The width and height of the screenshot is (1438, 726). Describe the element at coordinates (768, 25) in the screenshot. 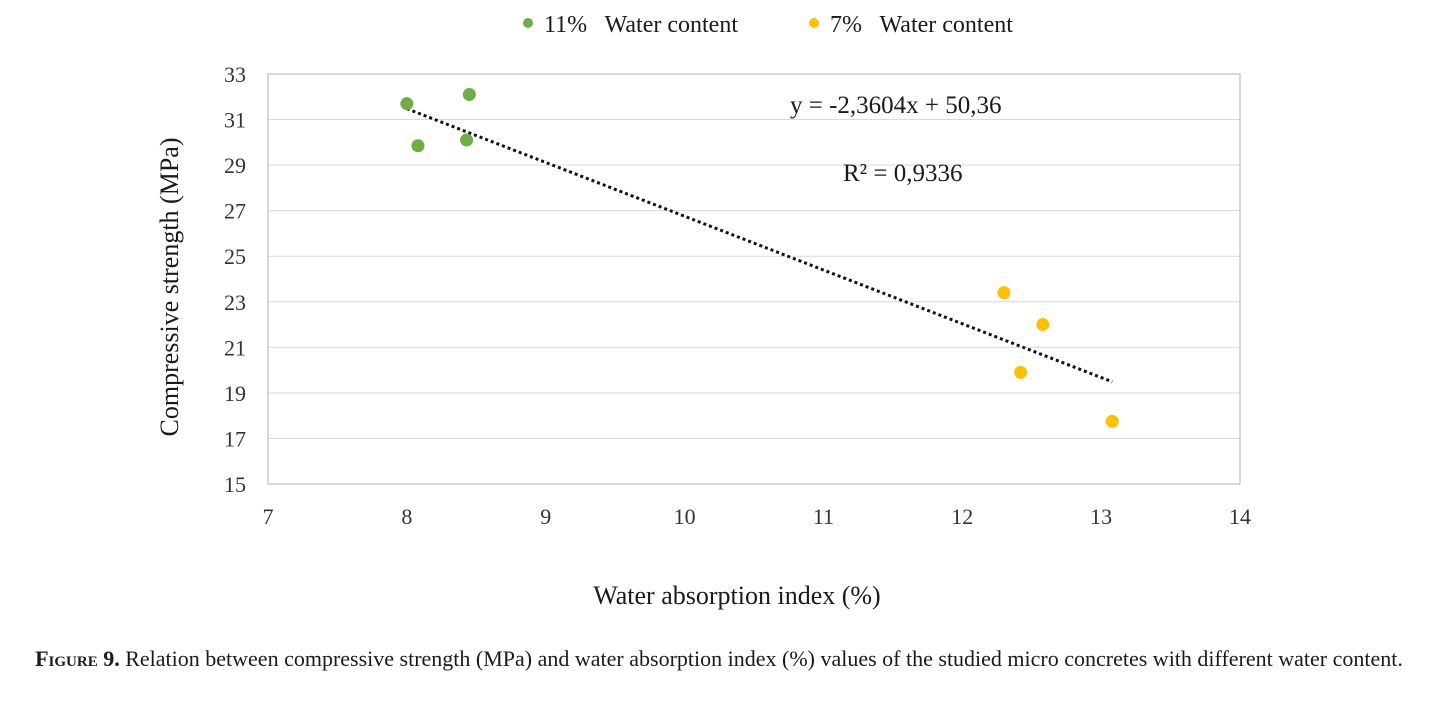

I see `legend: 11% Water content 7% Water content` at that location.